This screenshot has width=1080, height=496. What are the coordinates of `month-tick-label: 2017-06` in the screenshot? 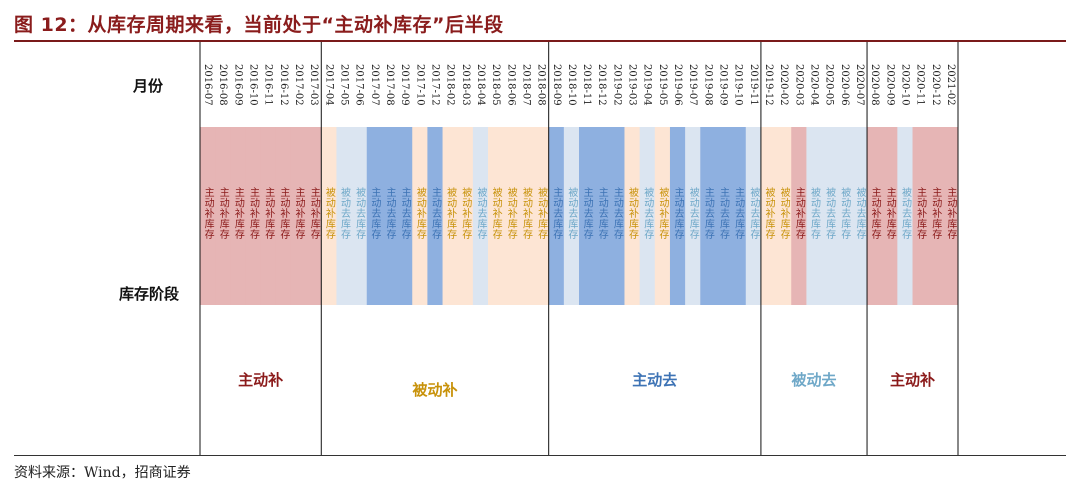 It's located at (359, 85).